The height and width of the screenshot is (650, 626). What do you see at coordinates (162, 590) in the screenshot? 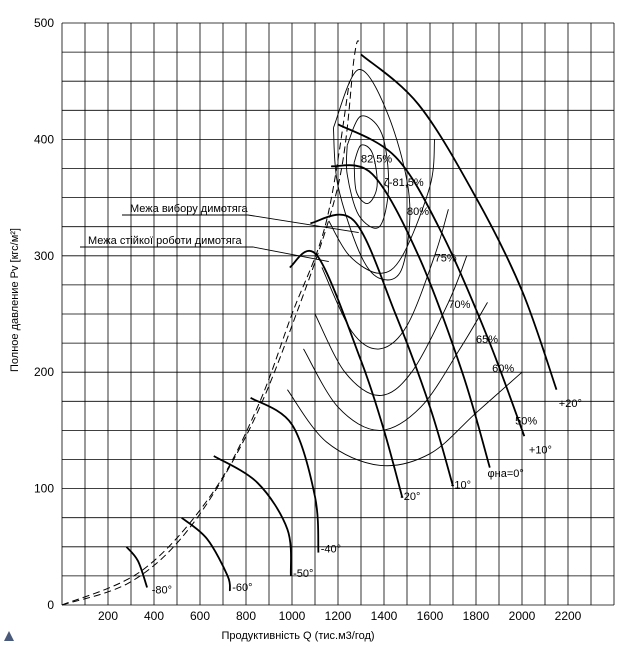
I see `blade-angle-label: -80°` at bounding box center [162, 590].